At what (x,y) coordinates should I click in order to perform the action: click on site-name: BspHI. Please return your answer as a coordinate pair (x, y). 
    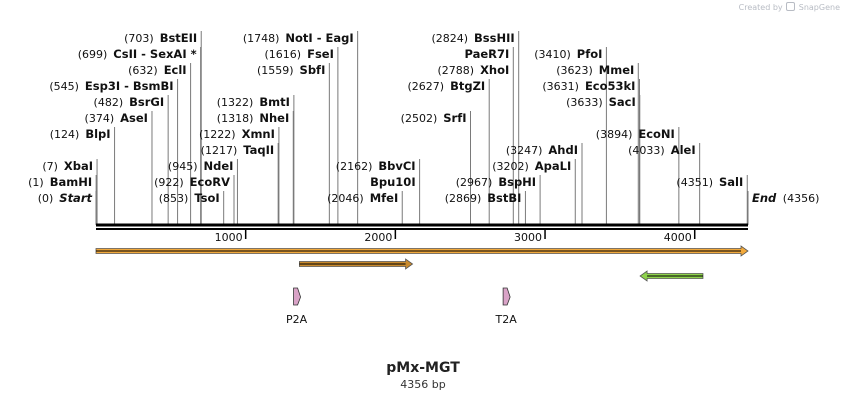
    Looking at the image, I should click on (517, 182).